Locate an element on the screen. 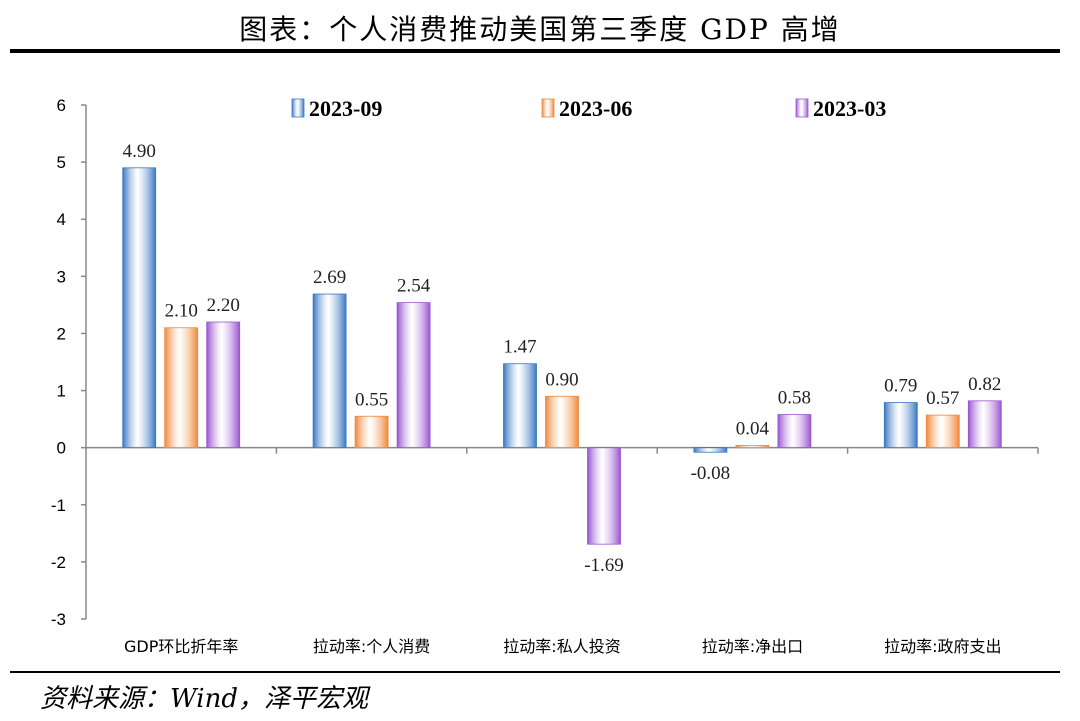  y-tick-label: 1 is located at coordinates (61, 391).